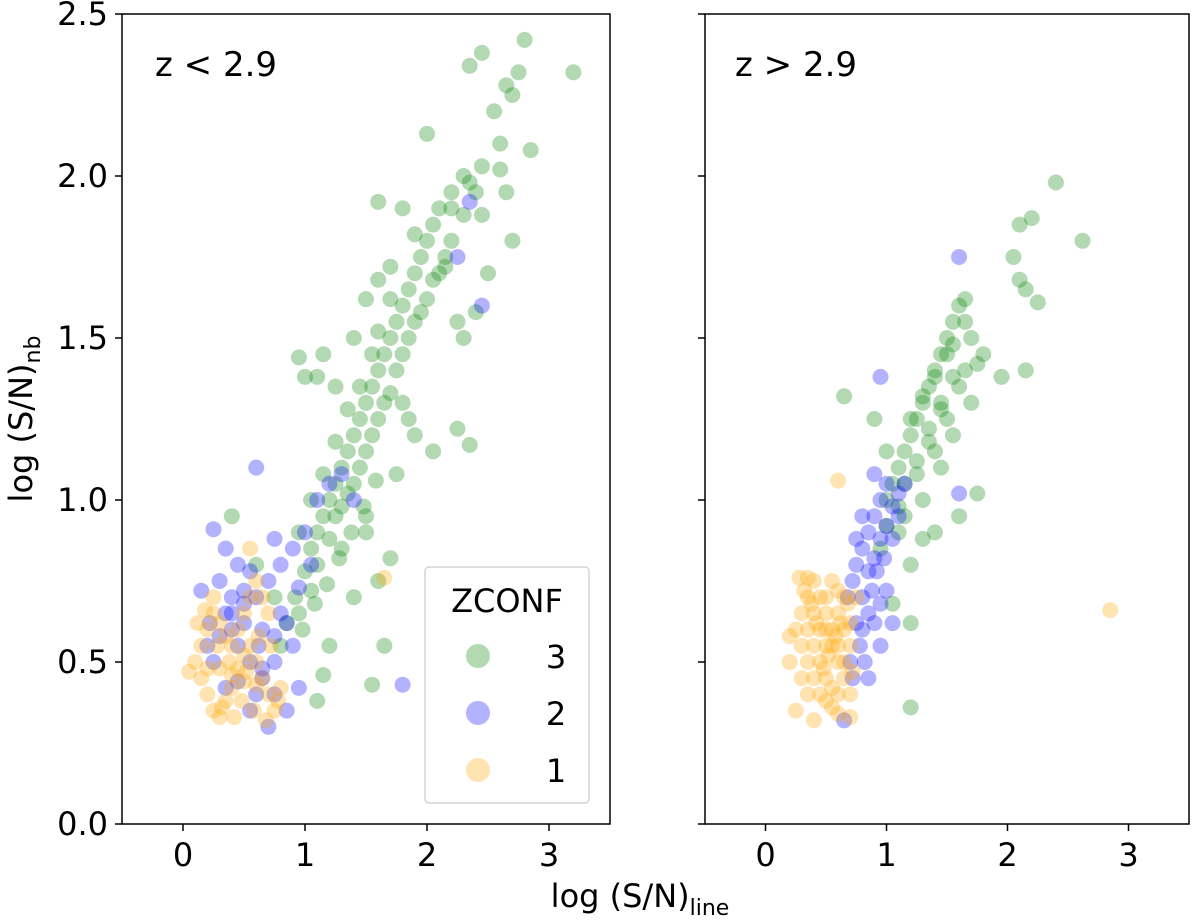 The height and width of the screenshot is (922, 1200). Describe the element at coordinates (82, 824) in the screenshot. I see `y-tick-label: 0.0` at that location.